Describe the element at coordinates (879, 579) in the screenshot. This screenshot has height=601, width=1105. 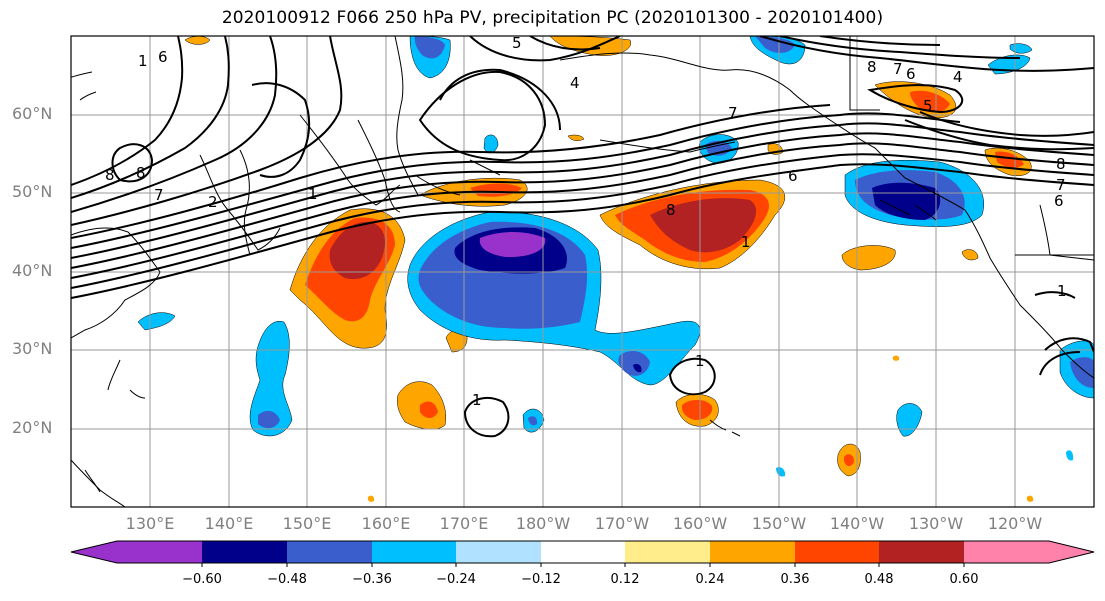
I see `colorbar-tick-label: 0.48` at that location.